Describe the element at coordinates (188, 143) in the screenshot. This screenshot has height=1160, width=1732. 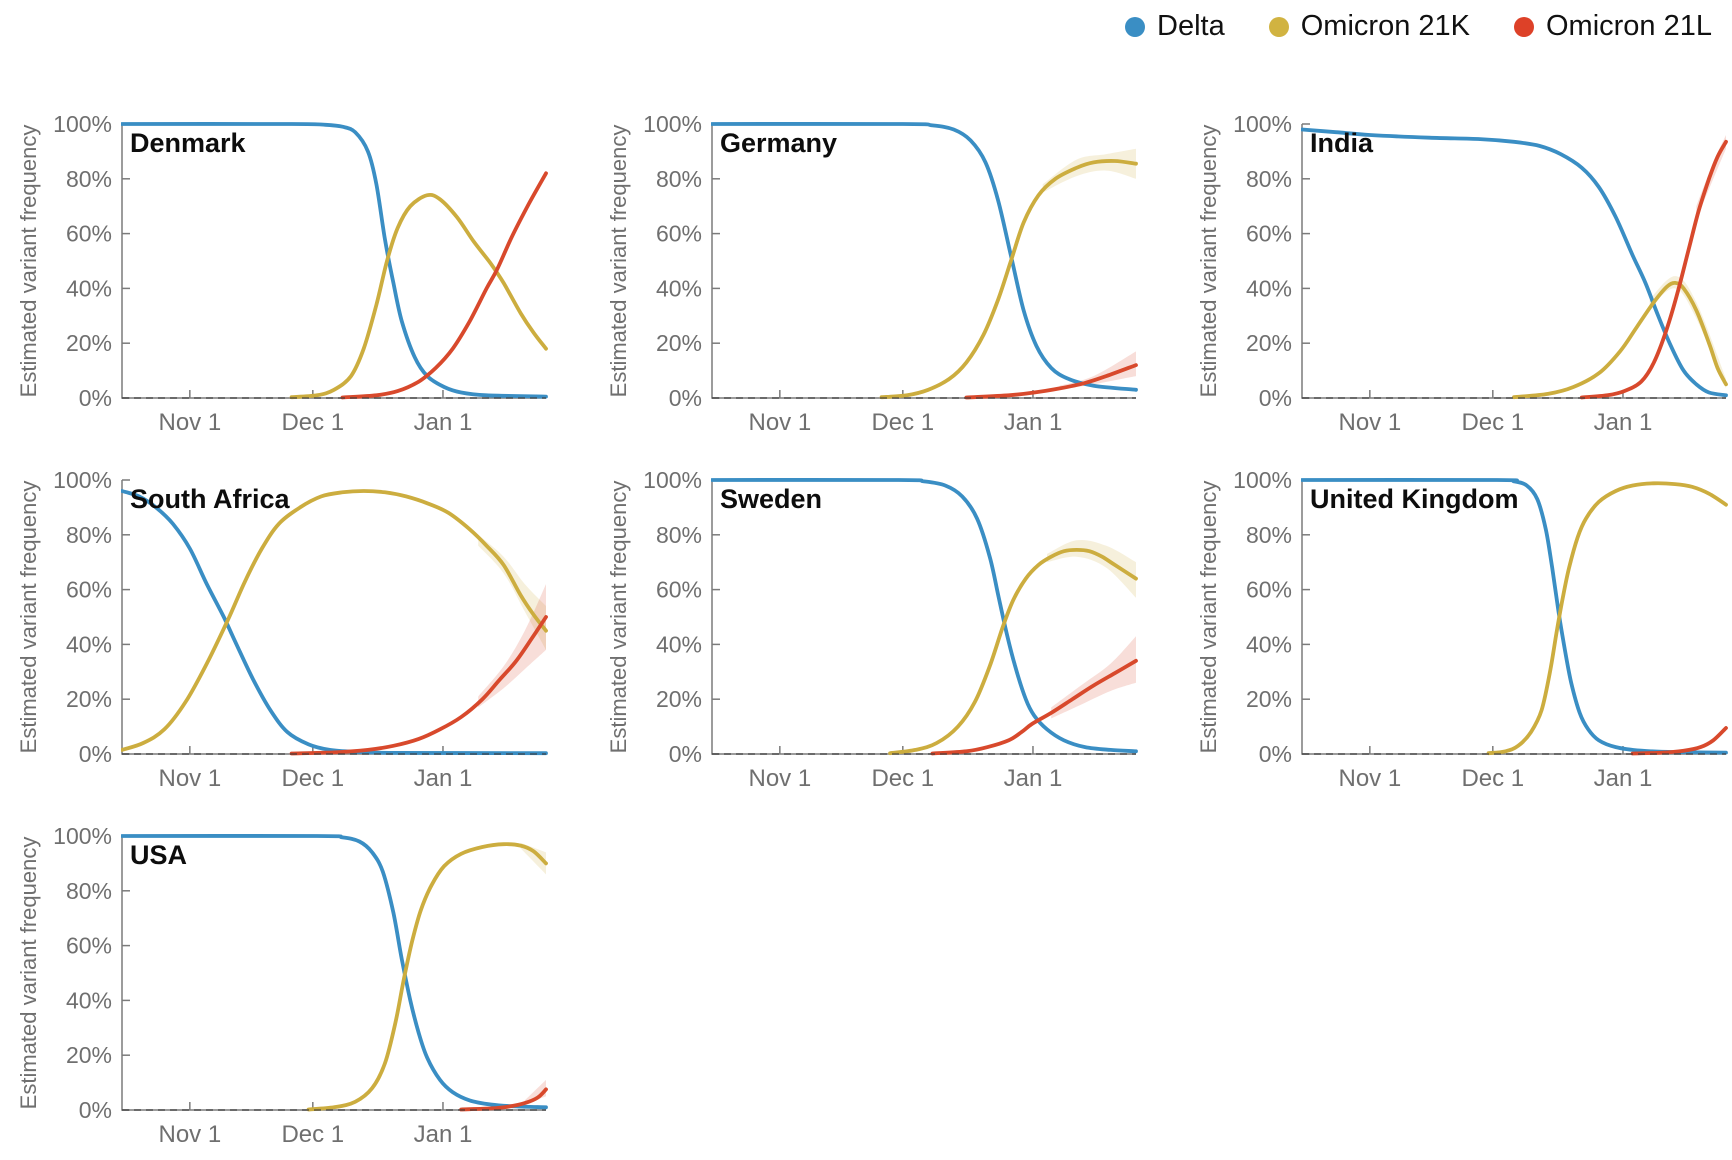
I see `panel-title-denmark: Denmark` at that location.